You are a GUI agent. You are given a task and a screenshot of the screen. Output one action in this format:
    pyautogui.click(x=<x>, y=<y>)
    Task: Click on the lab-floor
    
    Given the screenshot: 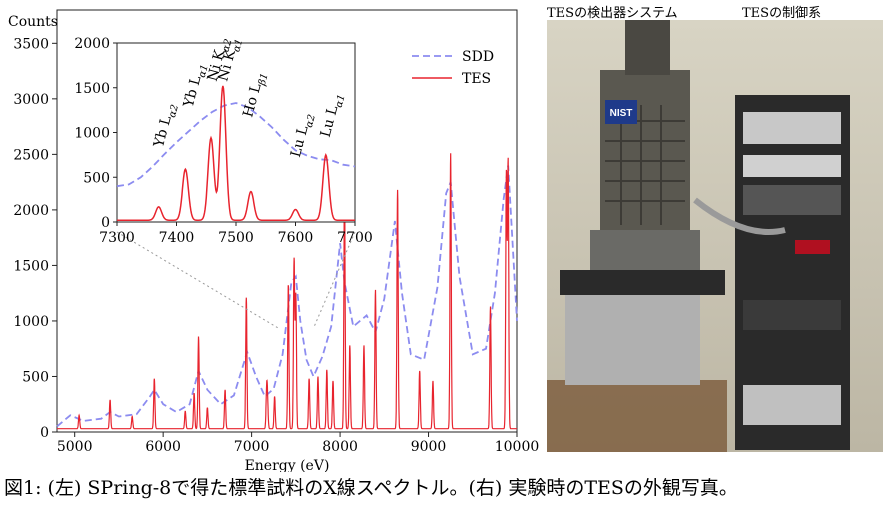 What is the action you would take?
    pyautogui.click(x=637, y=416)
    